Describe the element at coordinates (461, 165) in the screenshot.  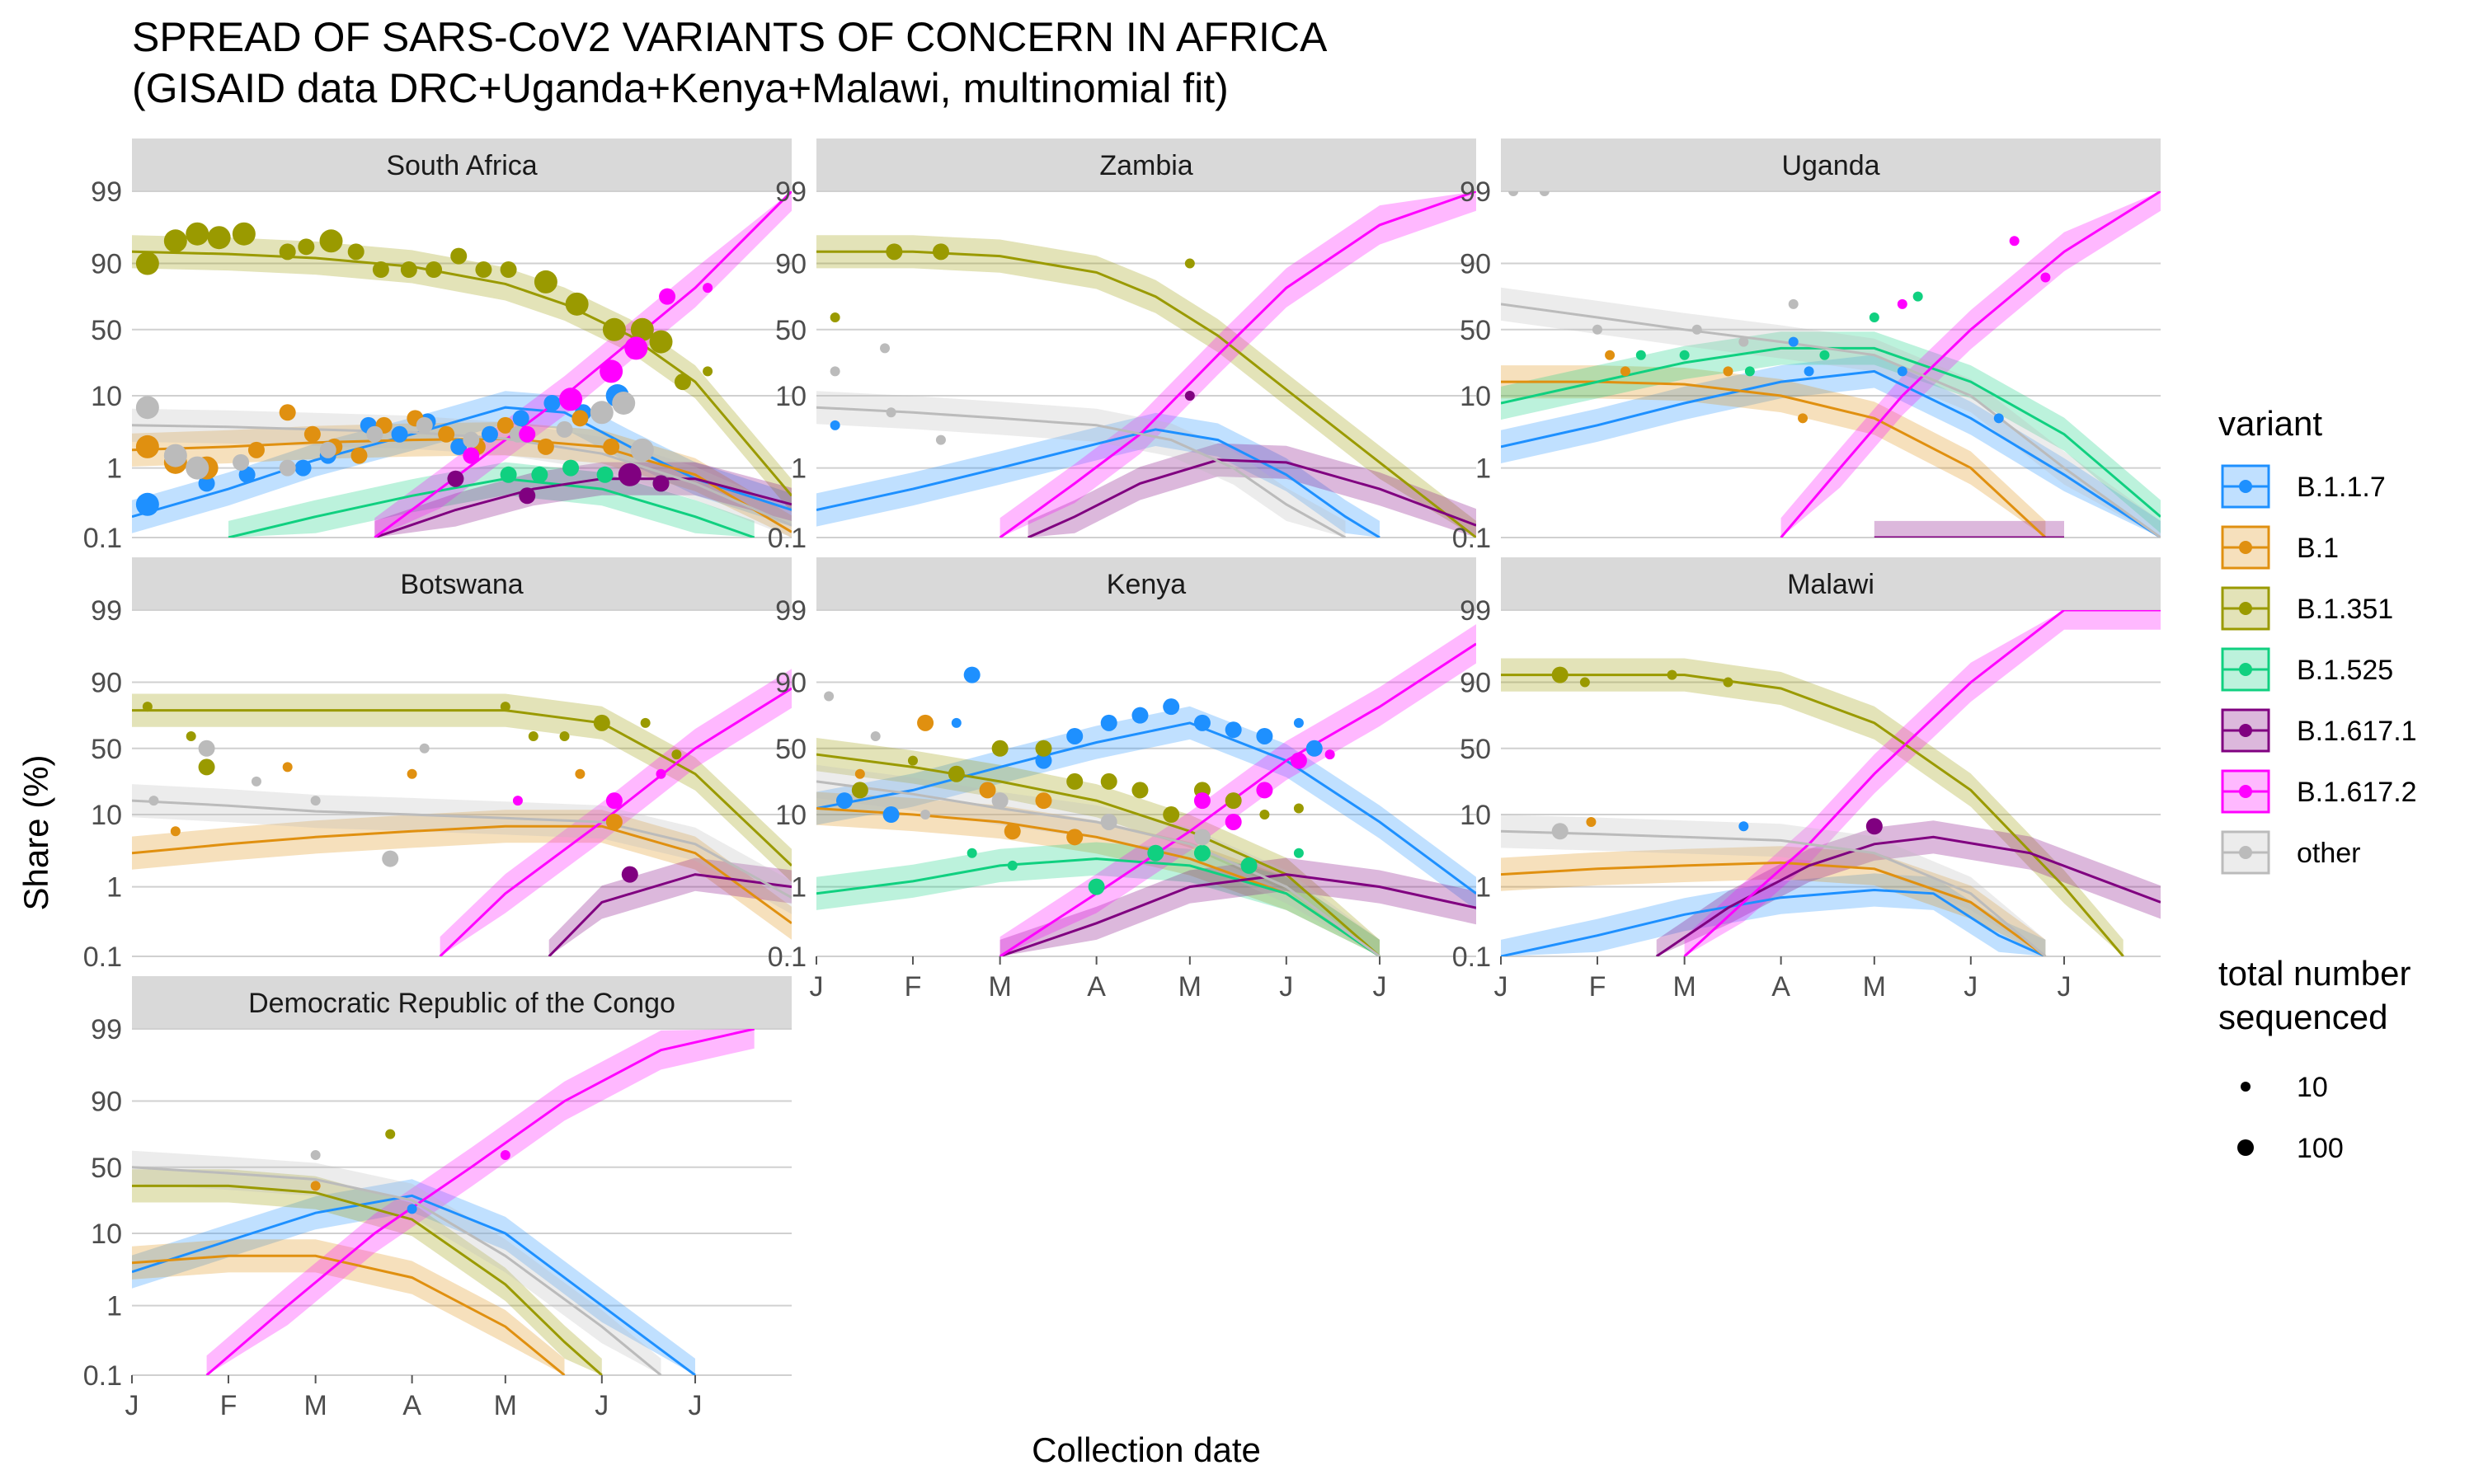
I see `panel-strip-label: South Africa` at that location.